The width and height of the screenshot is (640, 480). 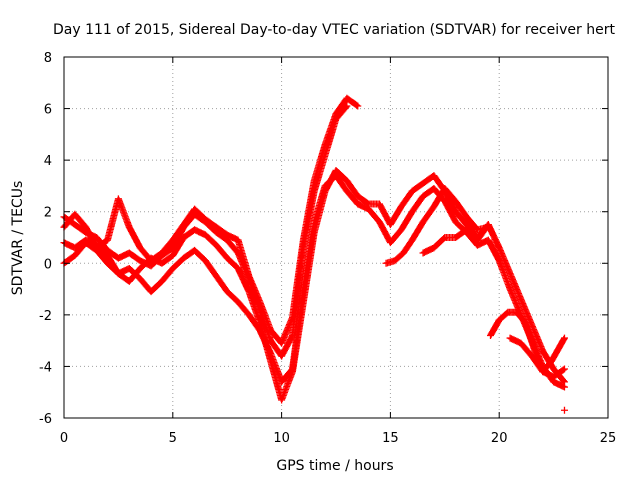 What do you see at coordinates (281, 438) in the screenshot?
I see `x-tick-label: 10` at bounding box center [281, 438].